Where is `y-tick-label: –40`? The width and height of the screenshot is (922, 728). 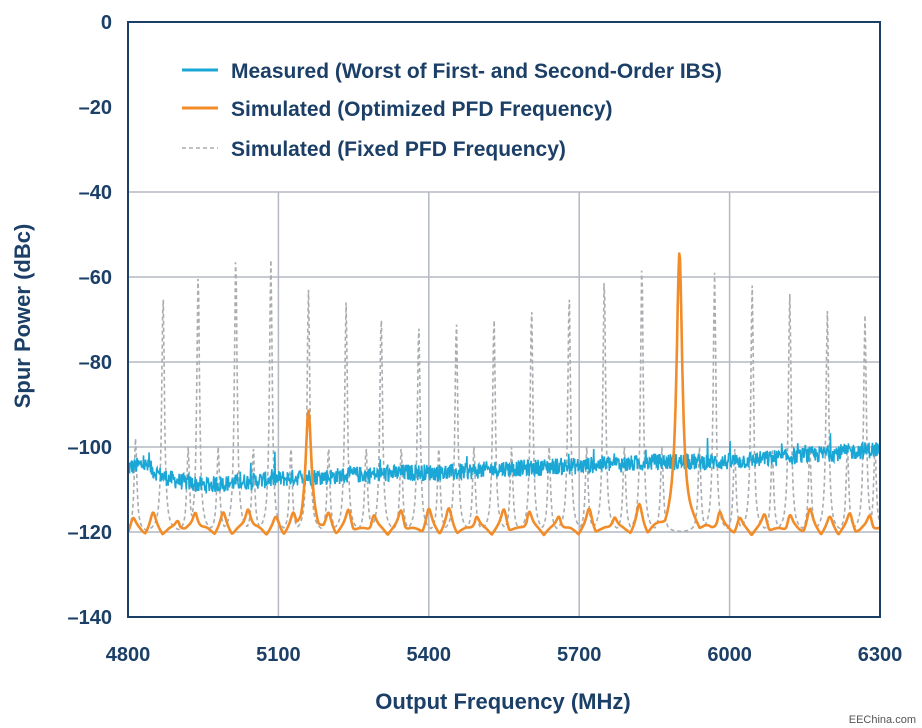
y-tick-label: –40 is located at coordinates (95, 193).